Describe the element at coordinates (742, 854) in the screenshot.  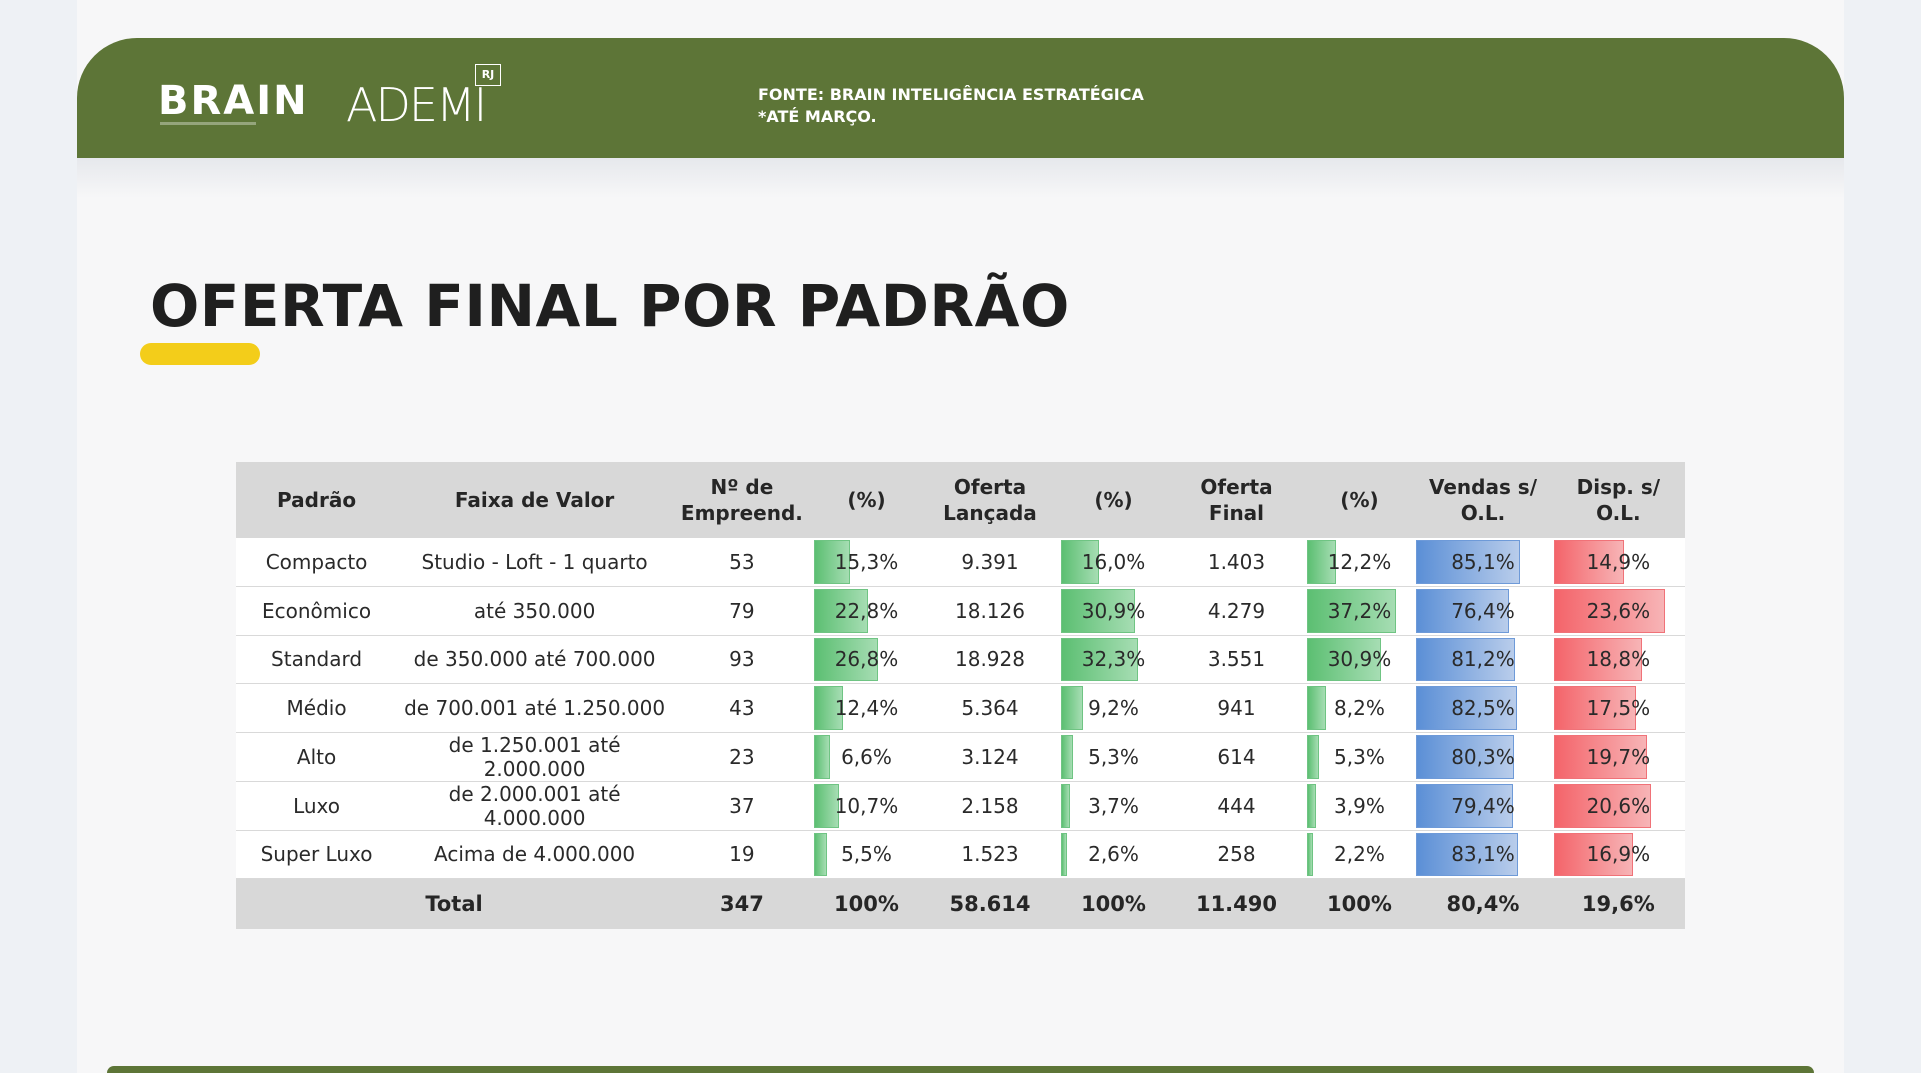
I see `cell-empreend: 19` at that location.